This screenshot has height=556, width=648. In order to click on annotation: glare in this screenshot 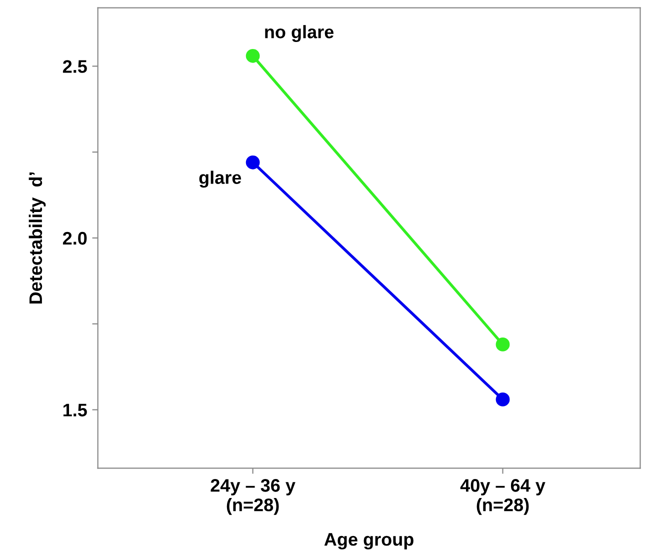, I will do `click(220, 179)`.